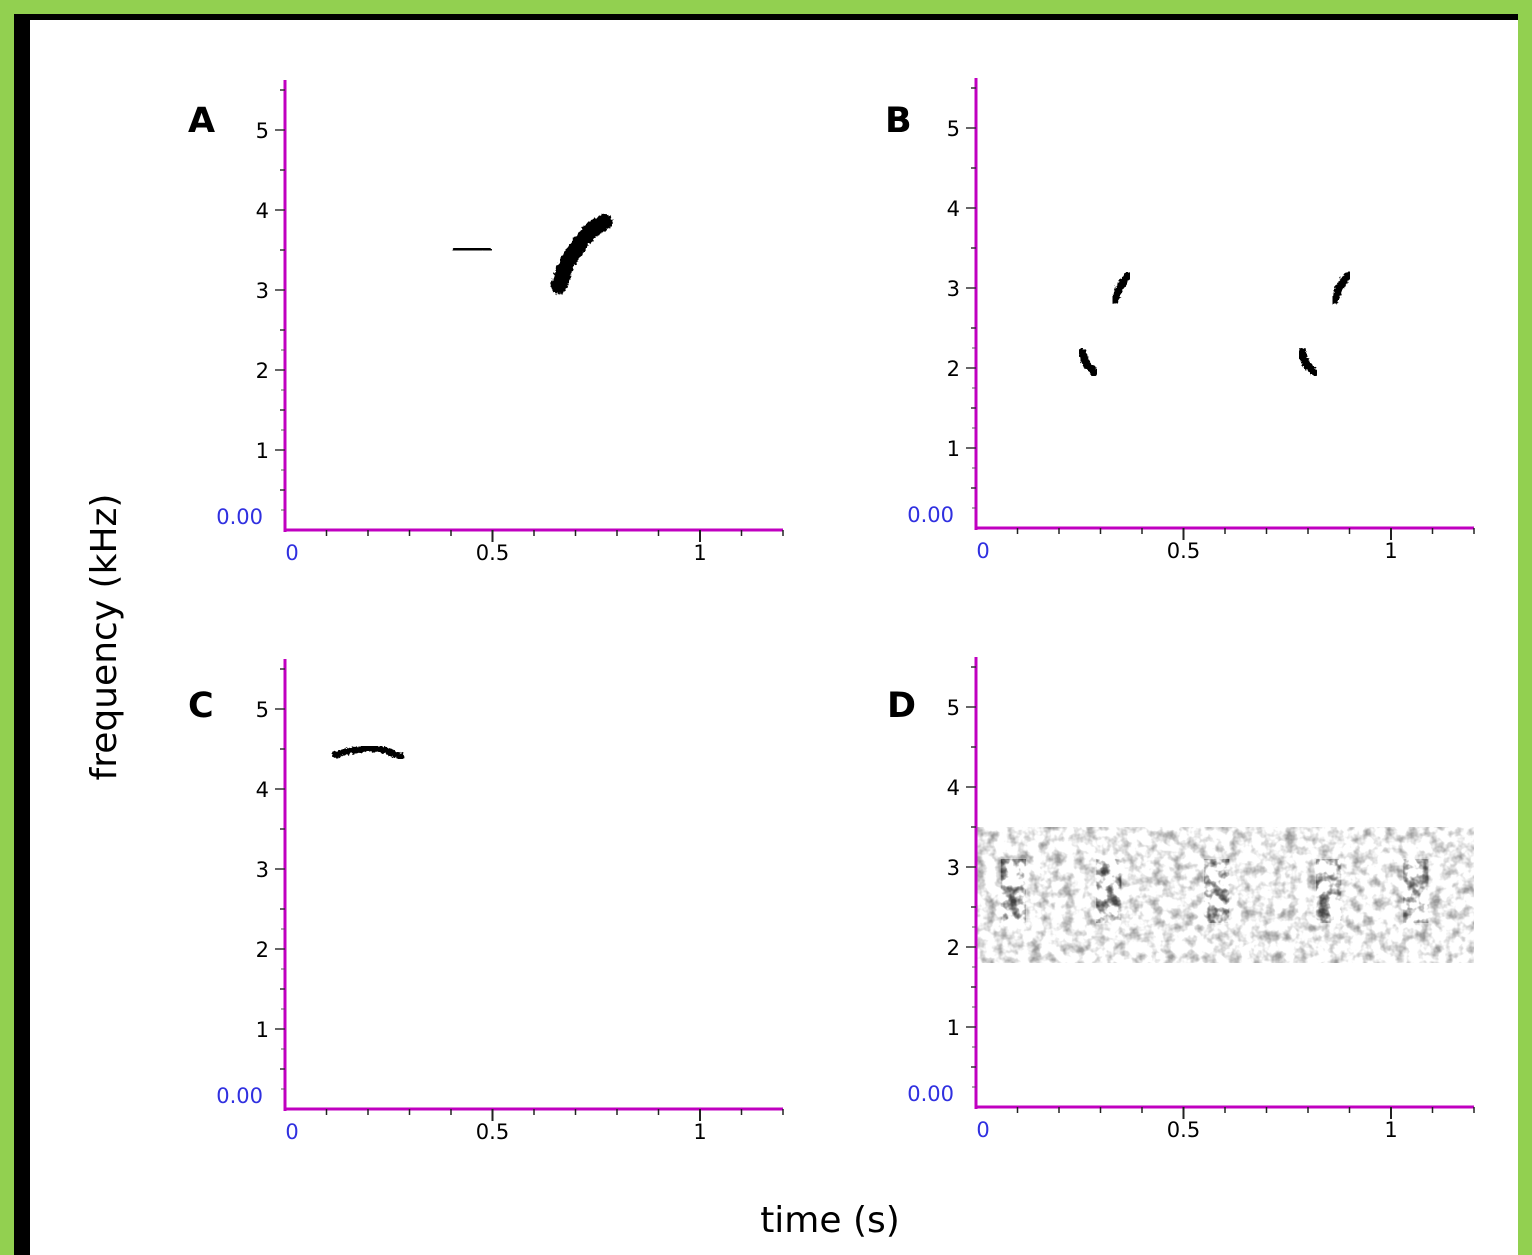  I want to click on panel-letter: C, so click(201, 706).